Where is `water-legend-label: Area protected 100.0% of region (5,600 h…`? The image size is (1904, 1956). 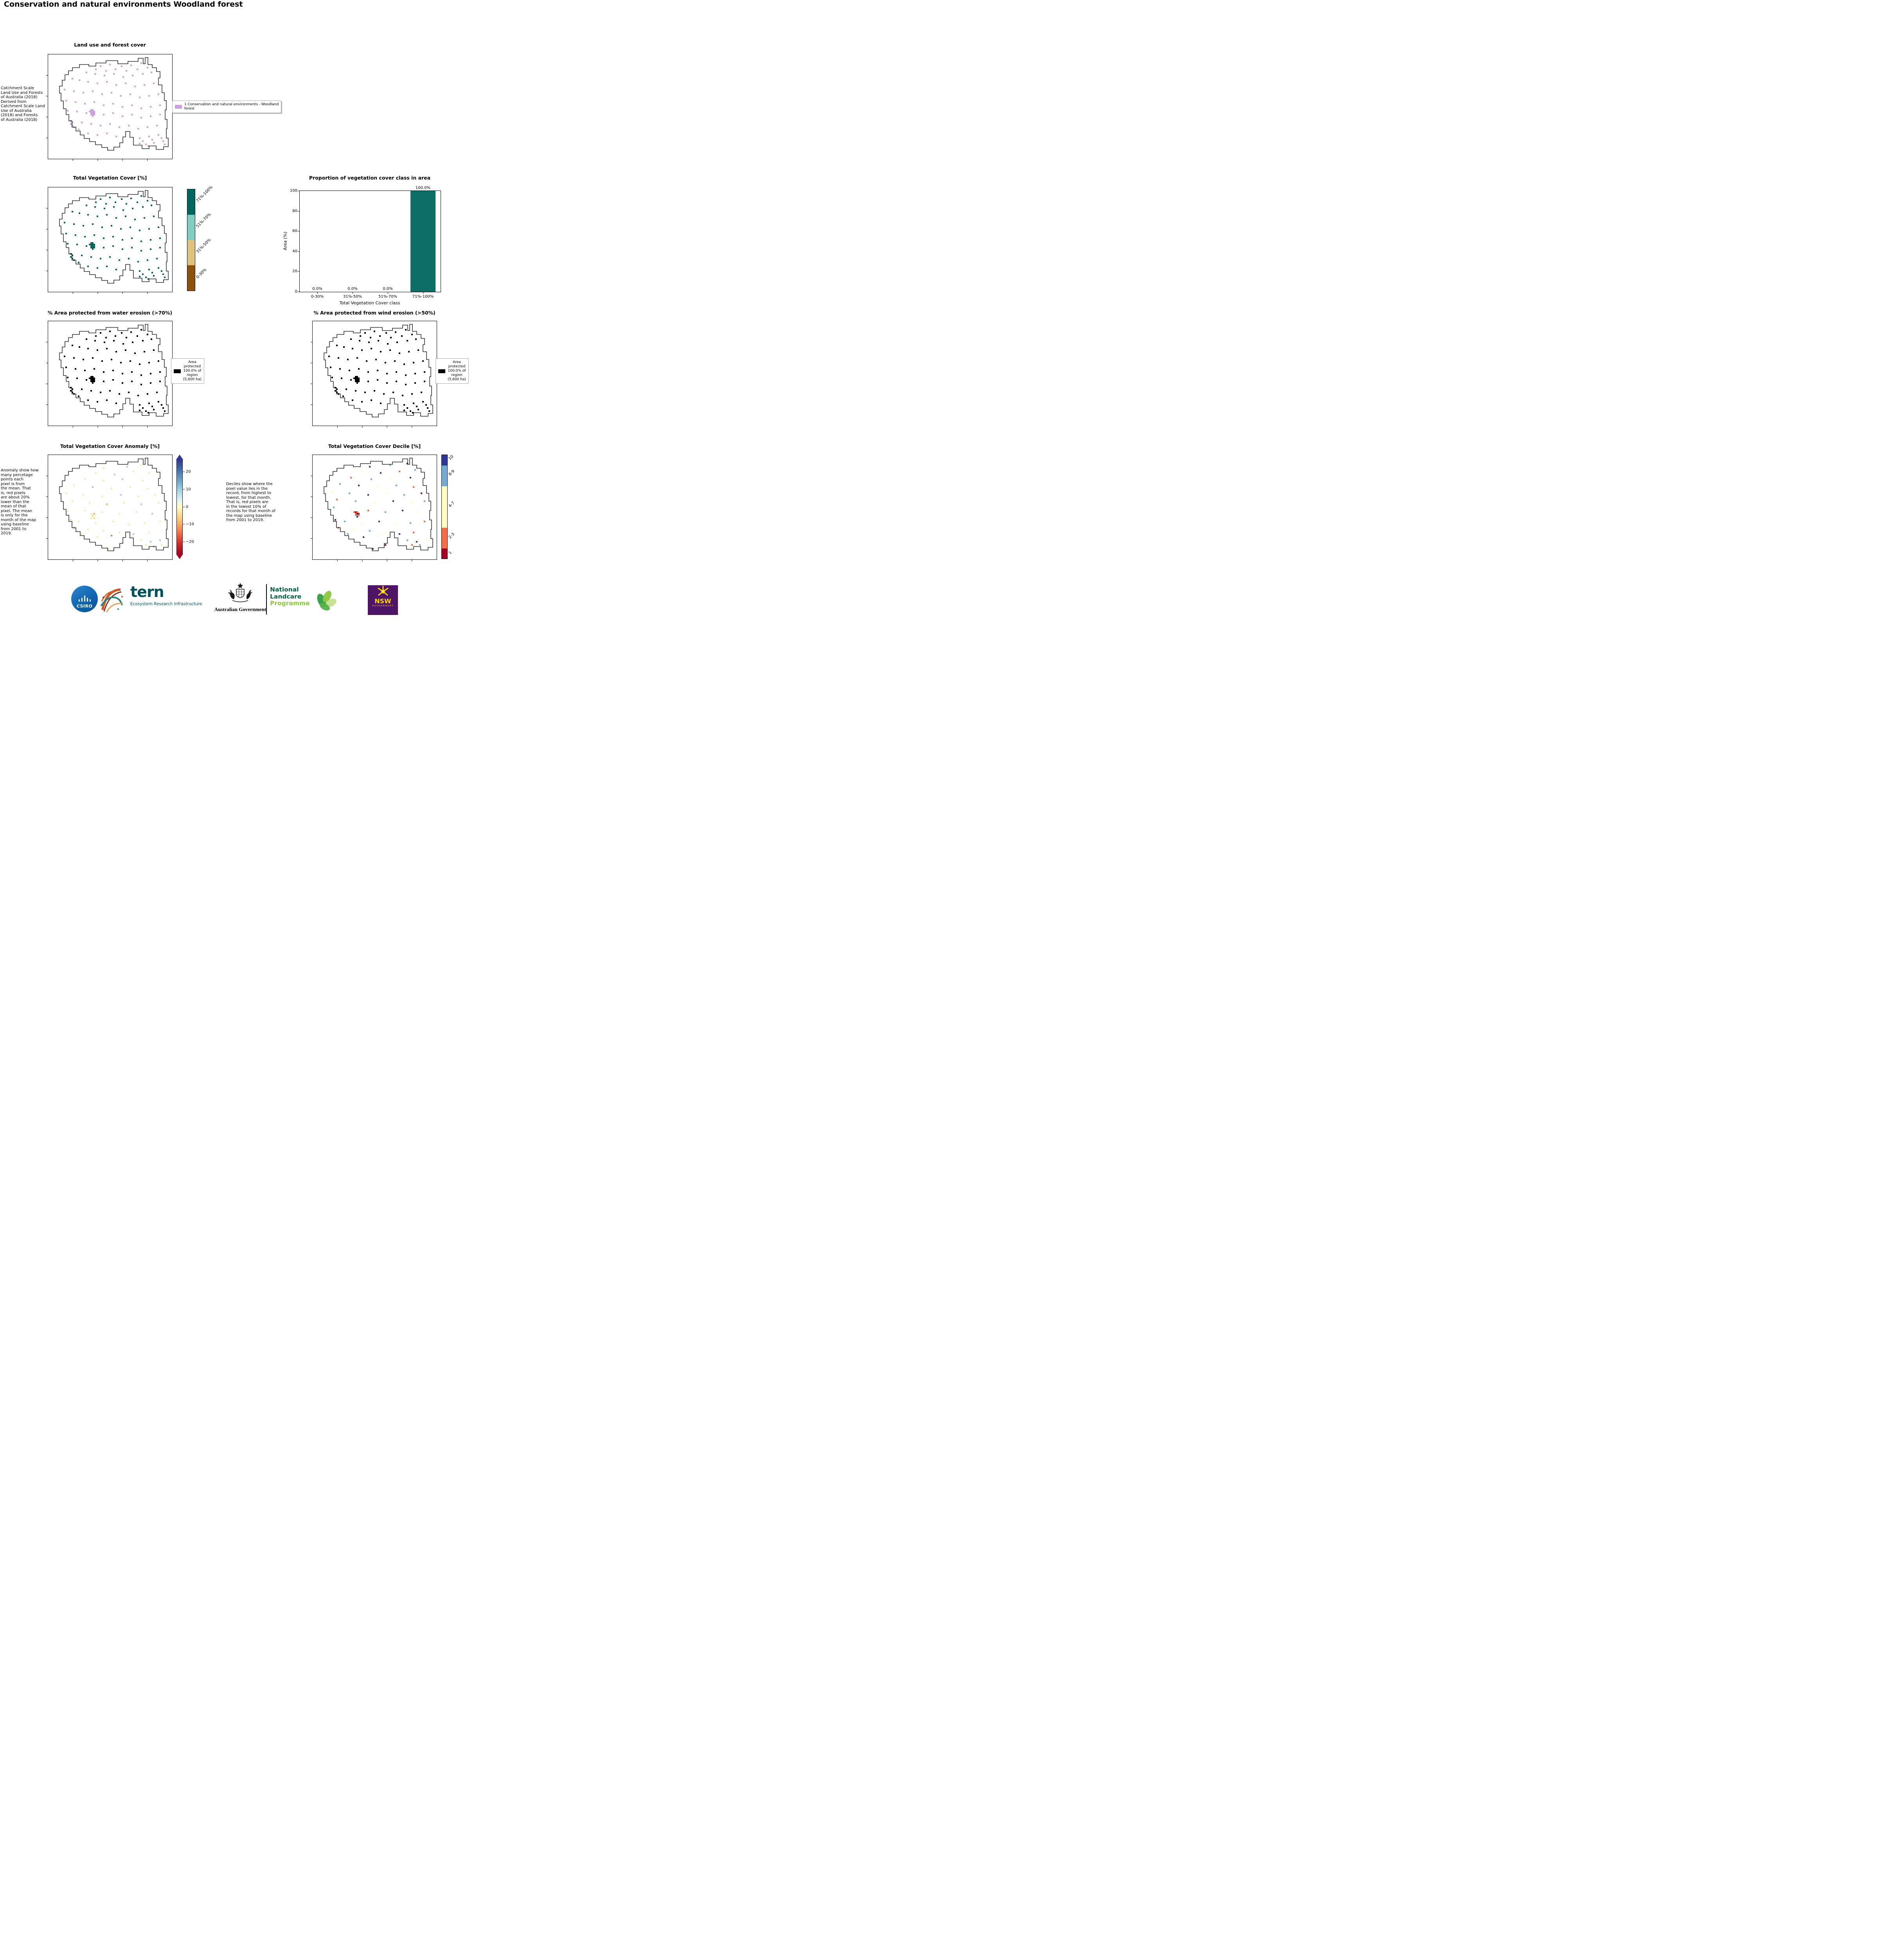 water-legend-label: Area protected 100.0% of region (5,600 h… is located at coordinates (192, 370).